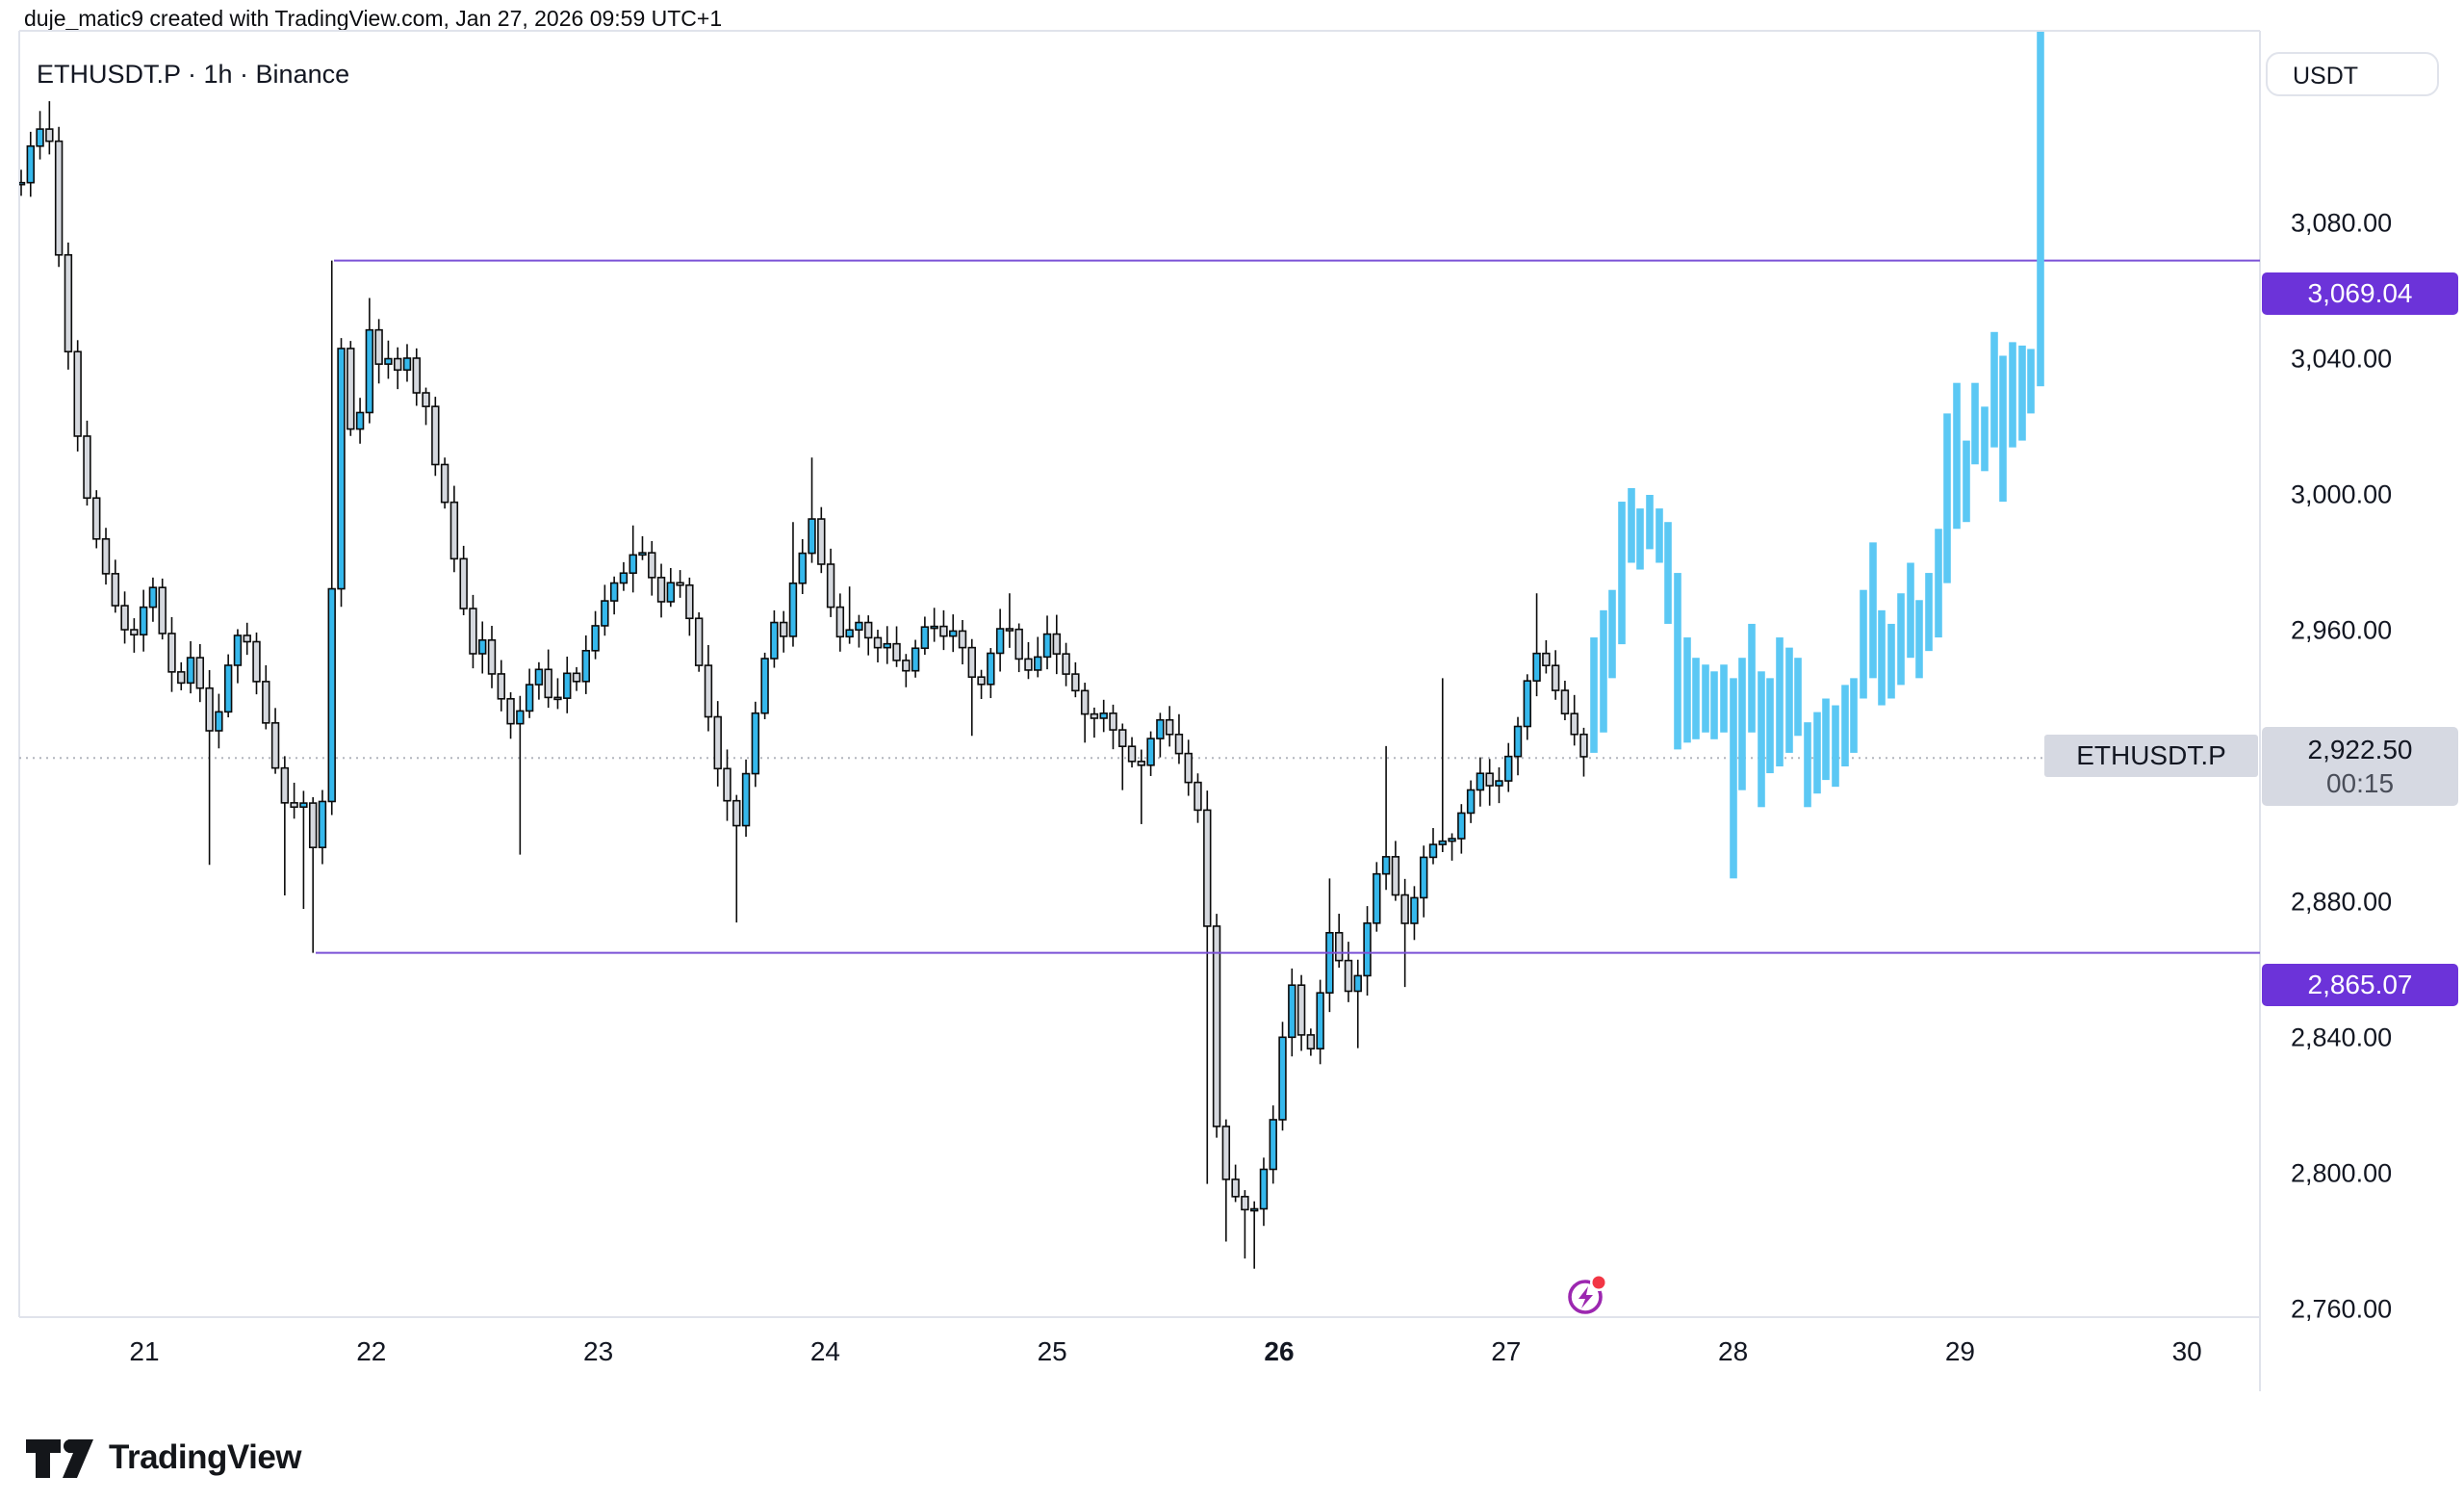 The image size is (2464, 1502). Describe the element at coordinates (193, 75) in the screenshot. I see `chart-legend-symbol: ETHUSDT.P · 1h · Binance` at that location.